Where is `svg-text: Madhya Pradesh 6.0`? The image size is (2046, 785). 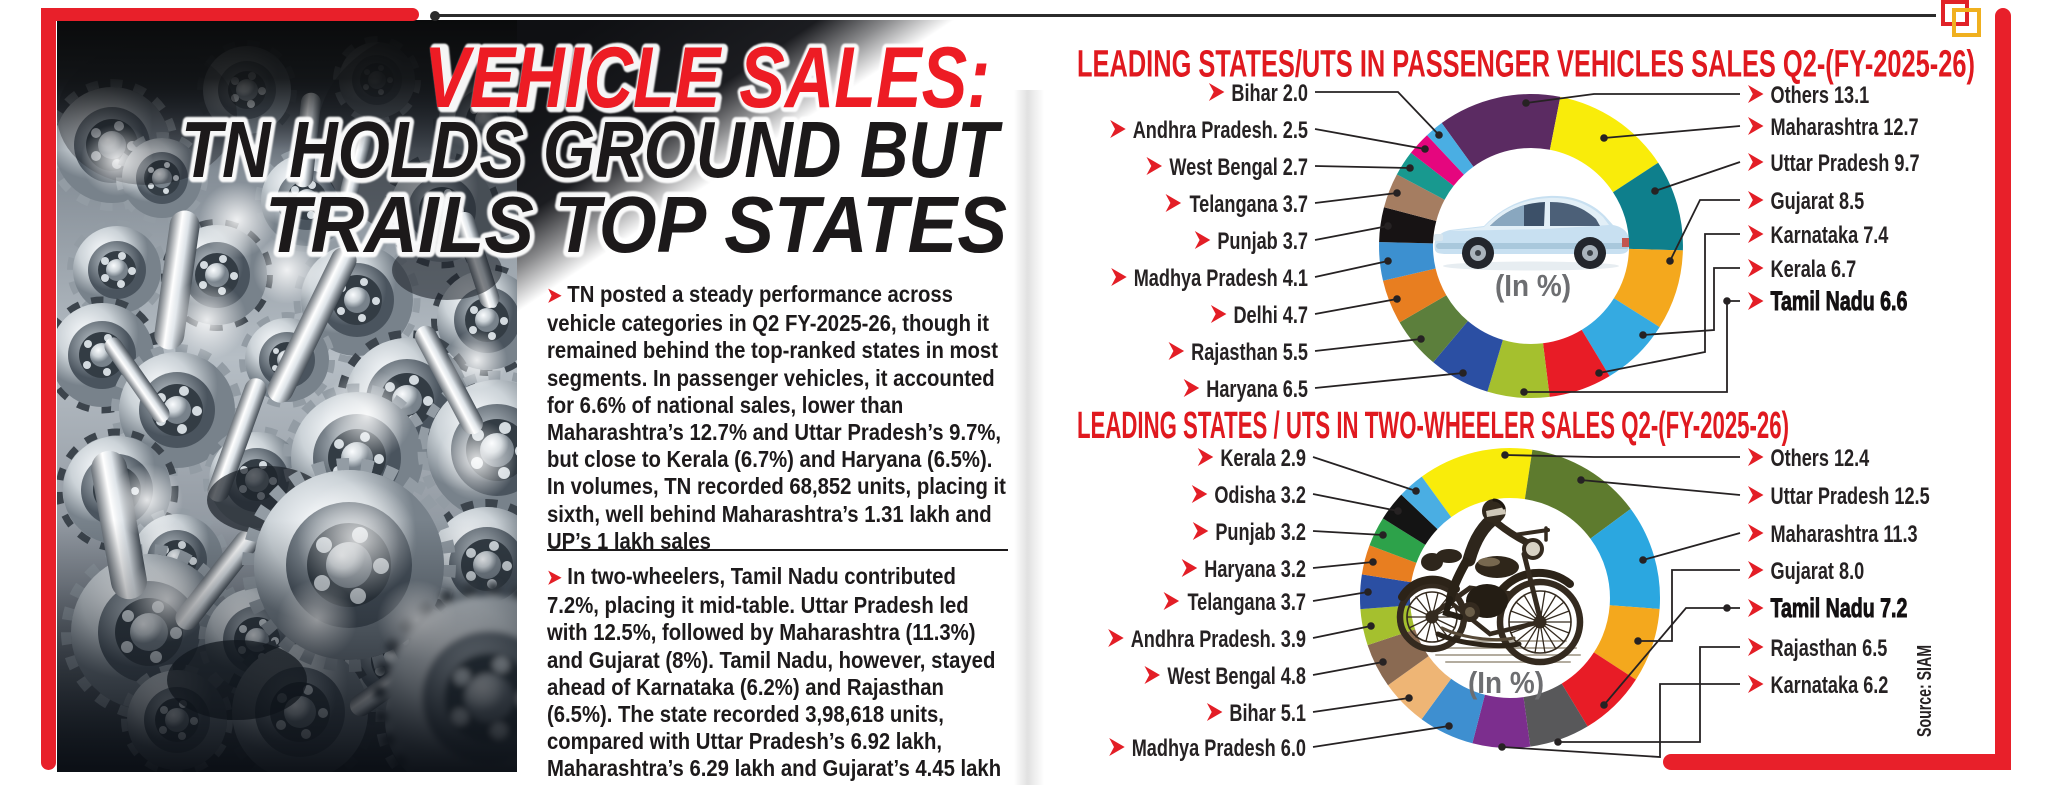
svg-text: Madhya Pradesh 6.0 is located at coordinates (1219, 747).